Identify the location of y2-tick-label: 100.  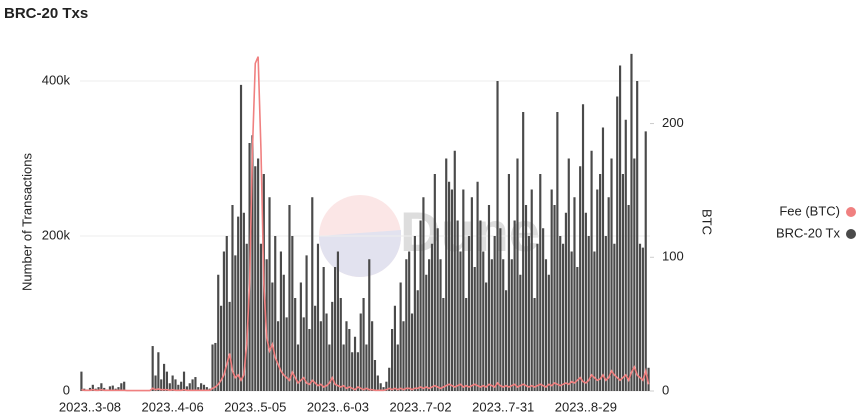
(673, 256).